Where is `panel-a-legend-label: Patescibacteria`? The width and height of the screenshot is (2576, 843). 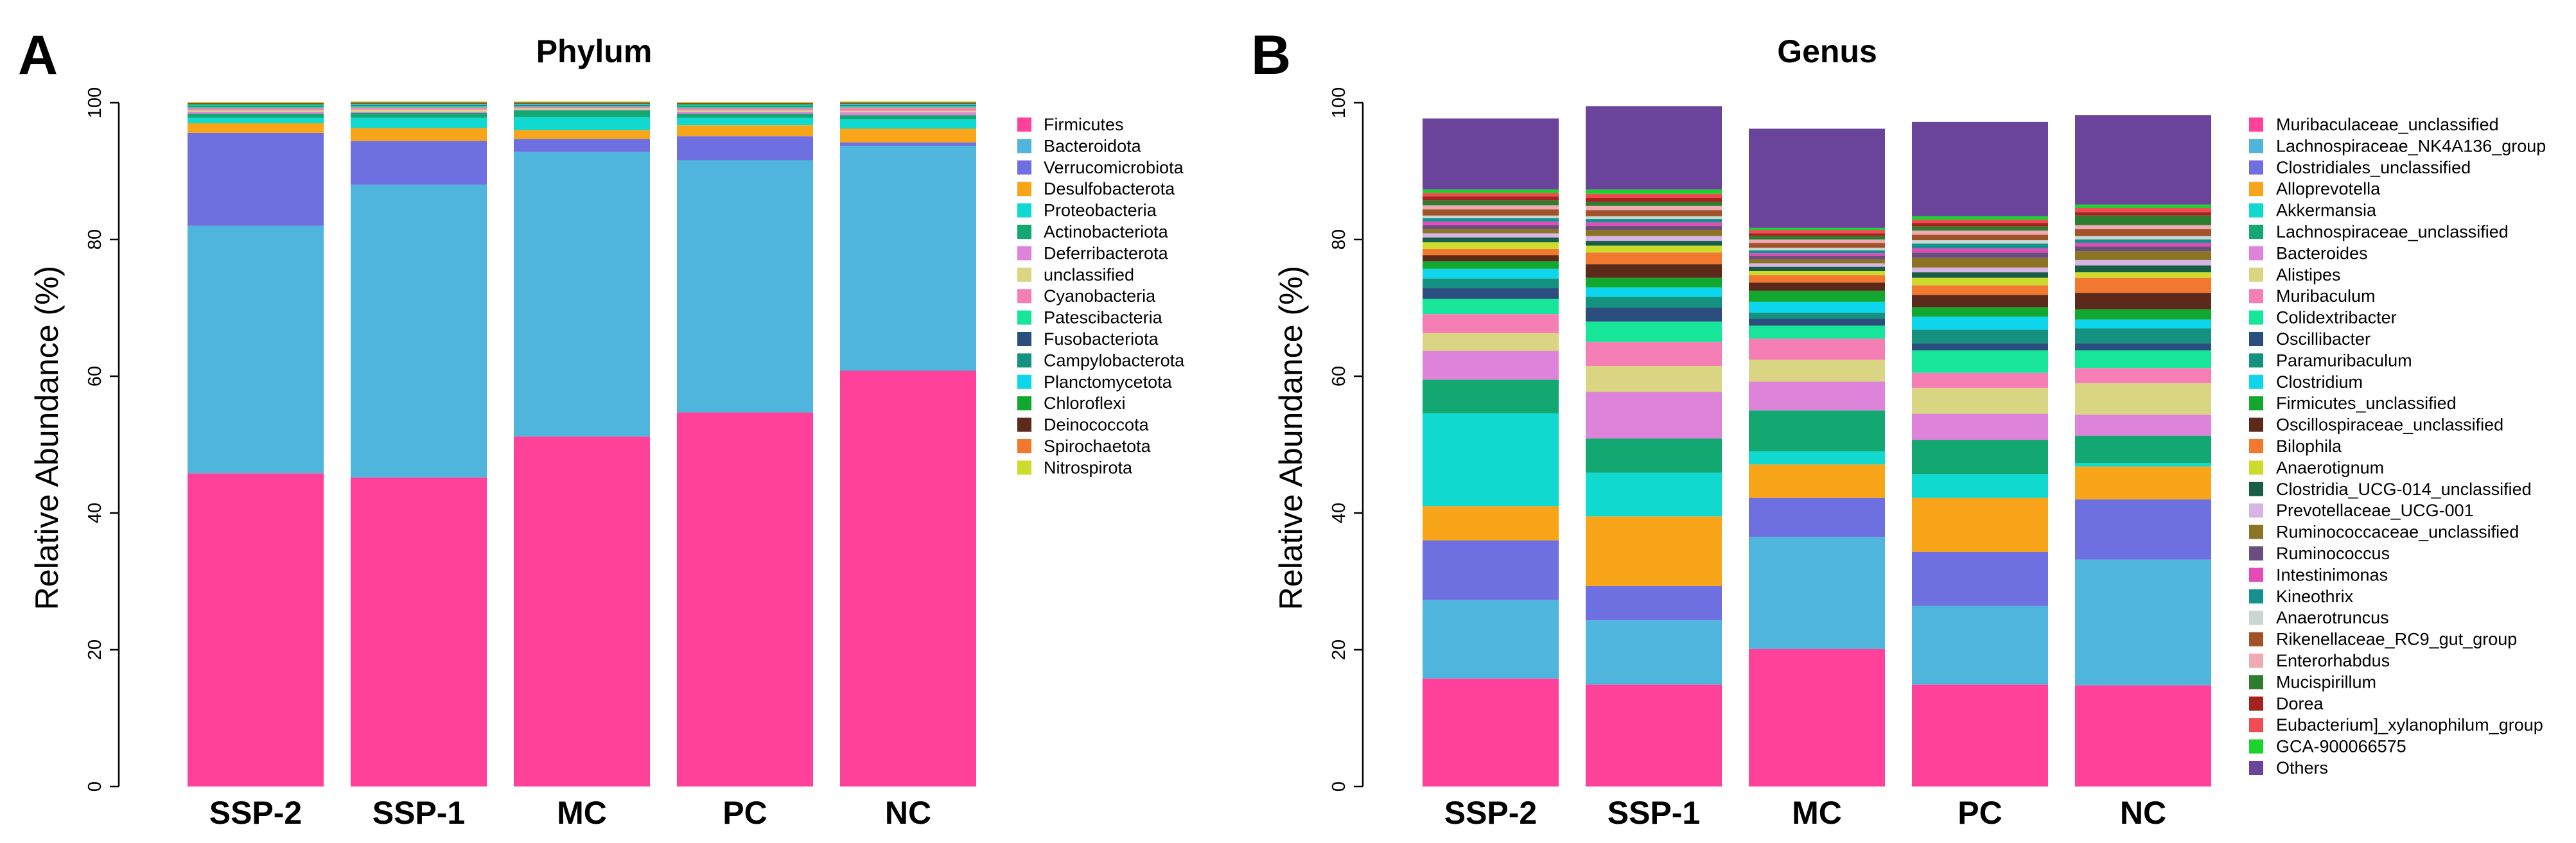 panel-a-legend-label: Patescibacteria is located at coordinates (1103, 317).